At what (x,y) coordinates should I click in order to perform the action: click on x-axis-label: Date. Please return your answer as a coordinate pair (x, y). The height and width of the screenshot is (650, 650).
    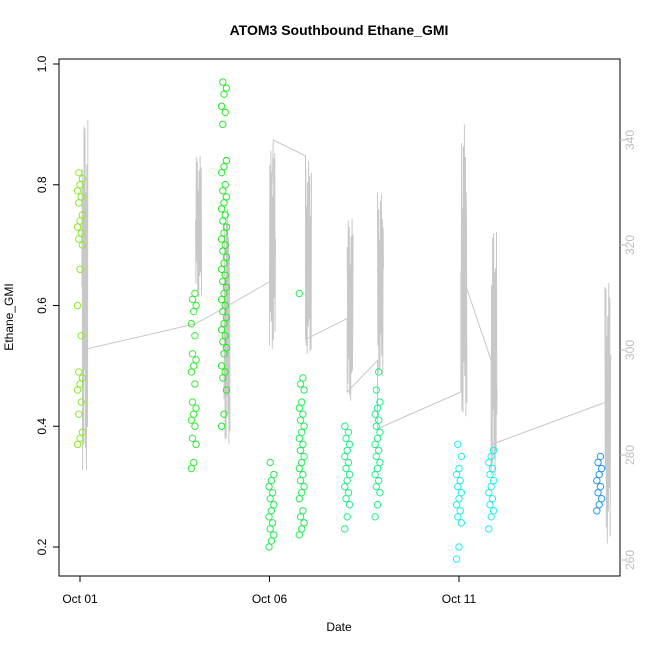
    Looking at the image, I should click on (339, 627).